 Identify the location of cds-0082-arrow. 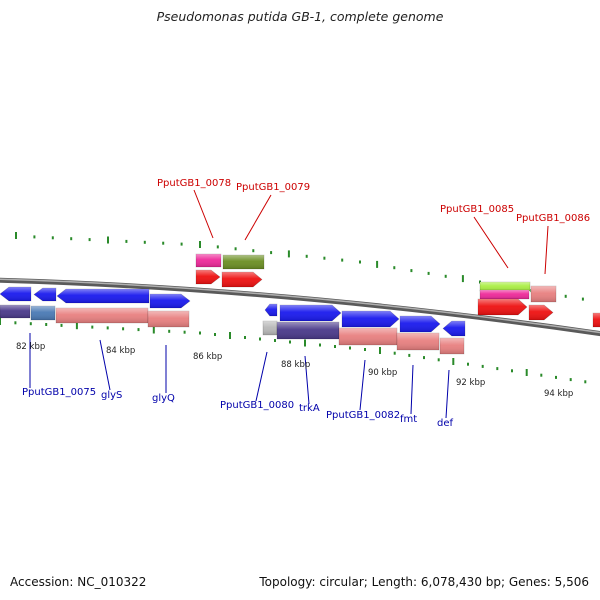
(370, 319).